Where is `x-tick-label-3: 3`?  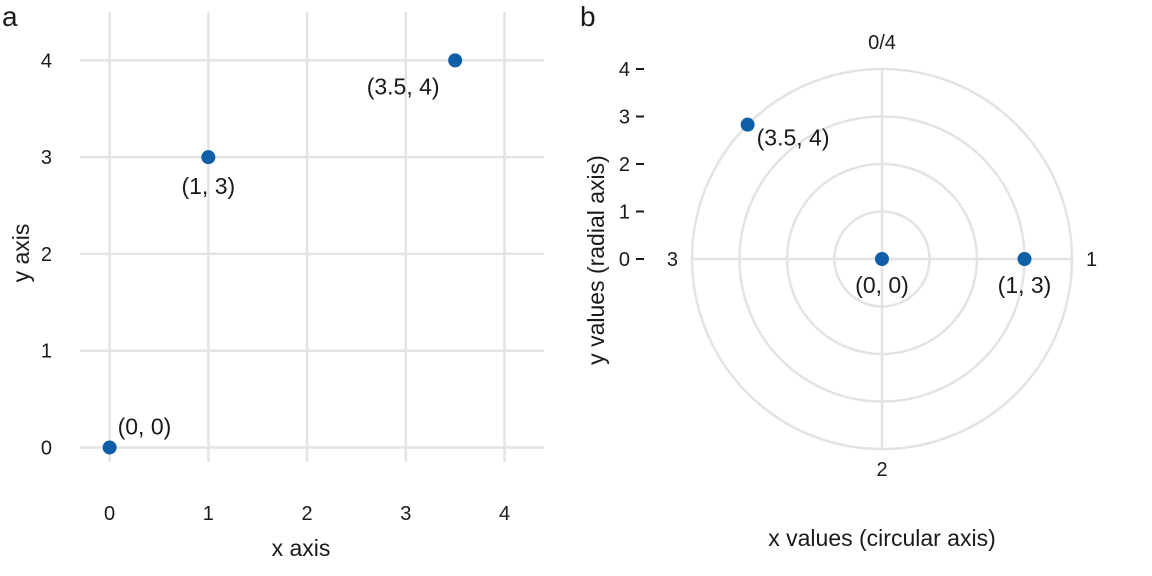
x-tick-label-3: 3 is located at coordinates (405, 514).